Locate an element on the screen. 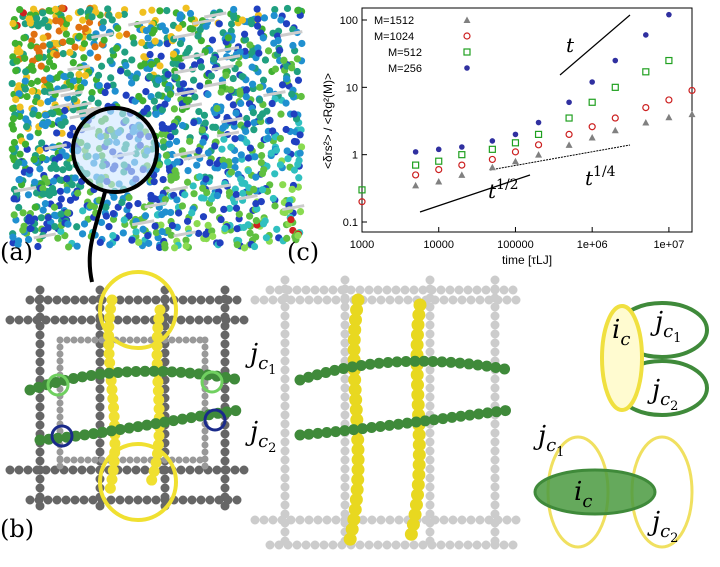 Image resolution: width=720 pixels, height=567 pixels. annotation: t1/2 is located at coordinates (503, 190).